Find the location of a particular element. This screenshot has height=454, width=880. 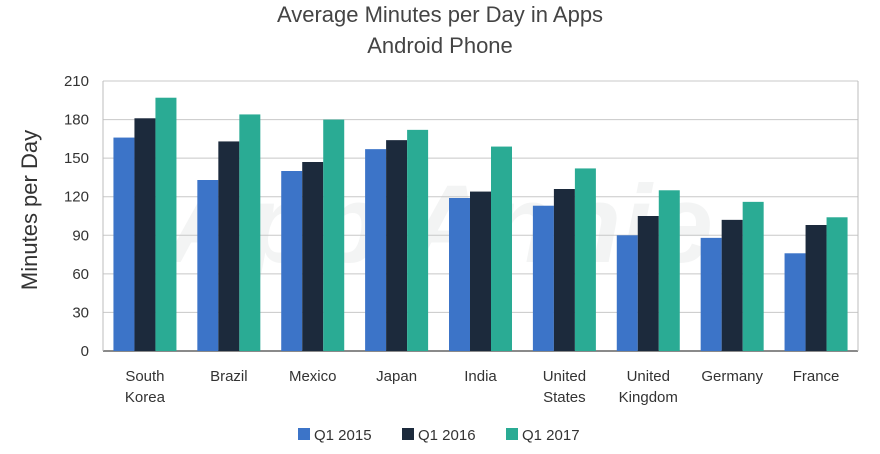

x-category-label: States is located at coordinates (564, 397).